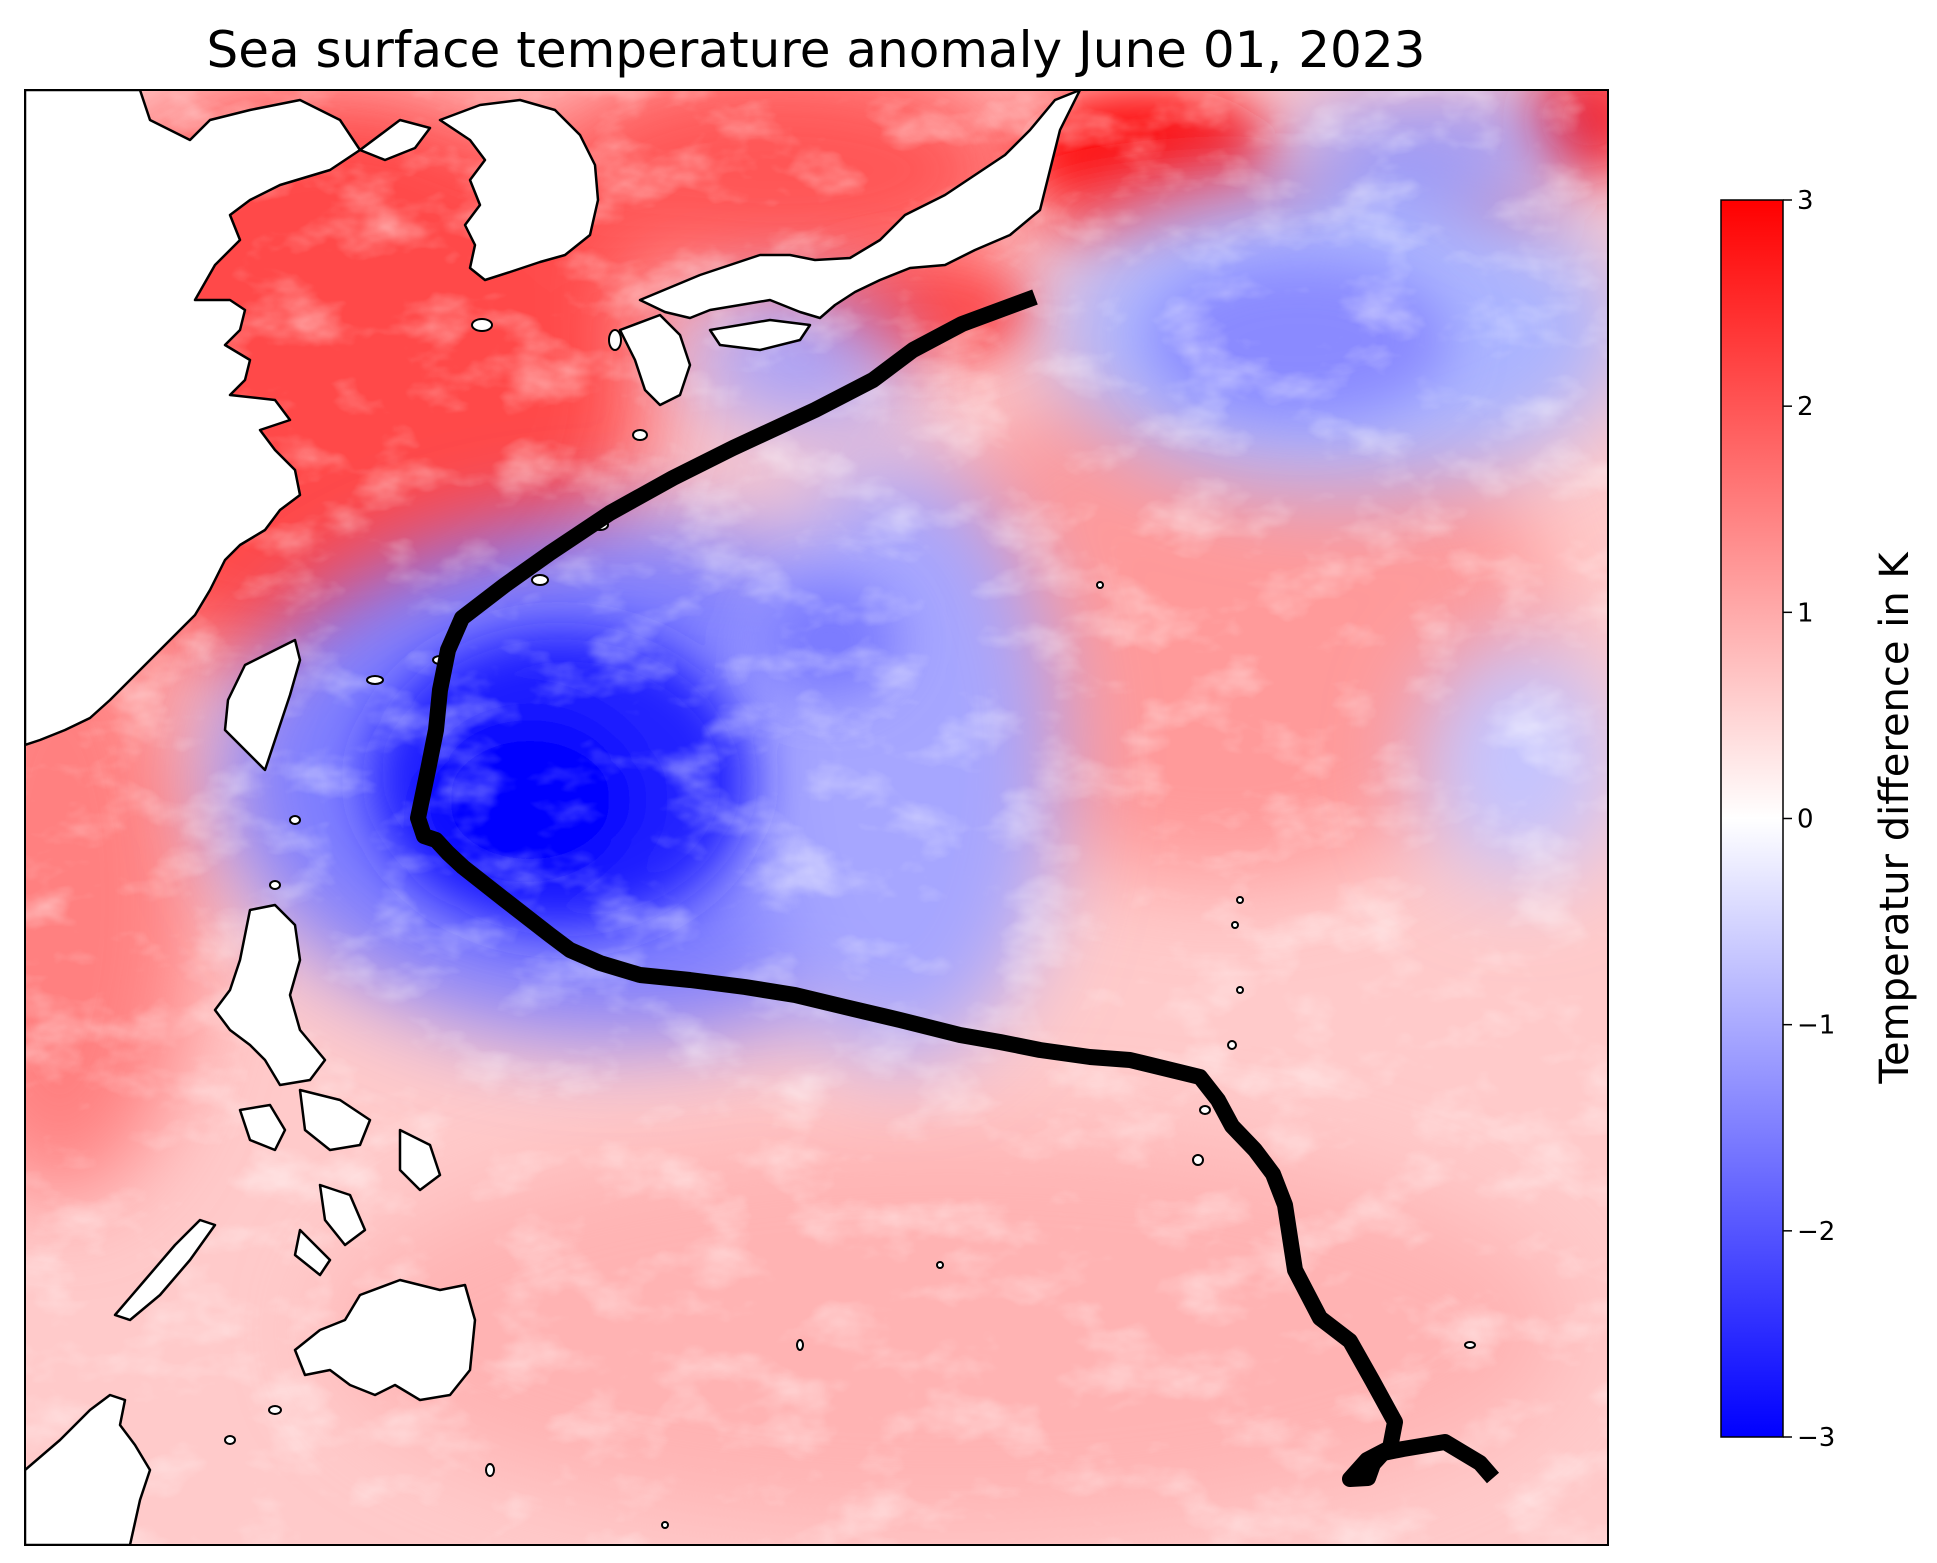 This screenshot has height=1563, width=1937. Describe the element at coordinates (1805, 407) in the screenshot. I see `colorbar-tick-label: 2` at that location.